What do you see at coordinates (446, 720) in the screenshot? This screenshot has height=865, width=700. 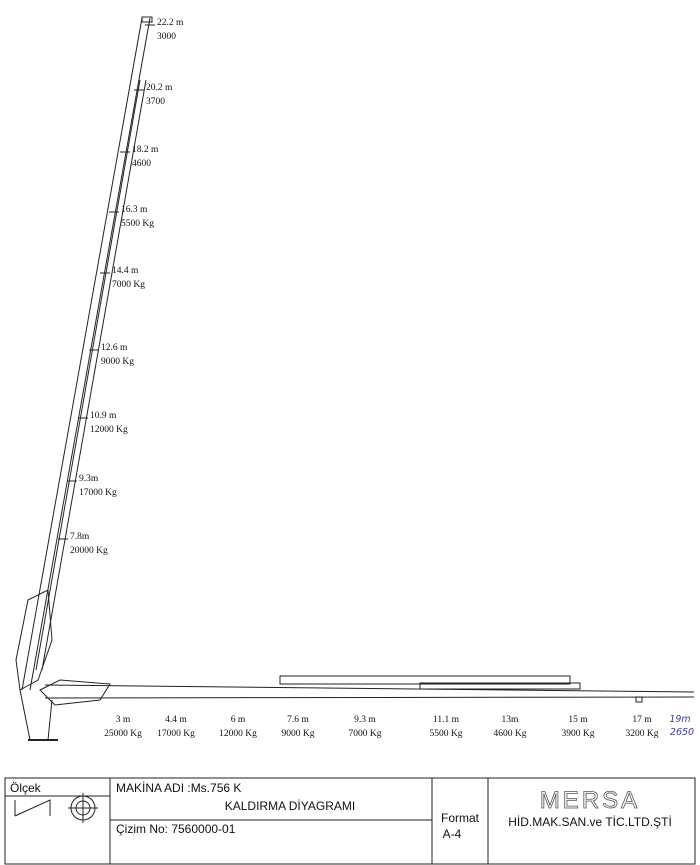 I see `reach-length: 11.1 m` at bounding box center [446, 720].